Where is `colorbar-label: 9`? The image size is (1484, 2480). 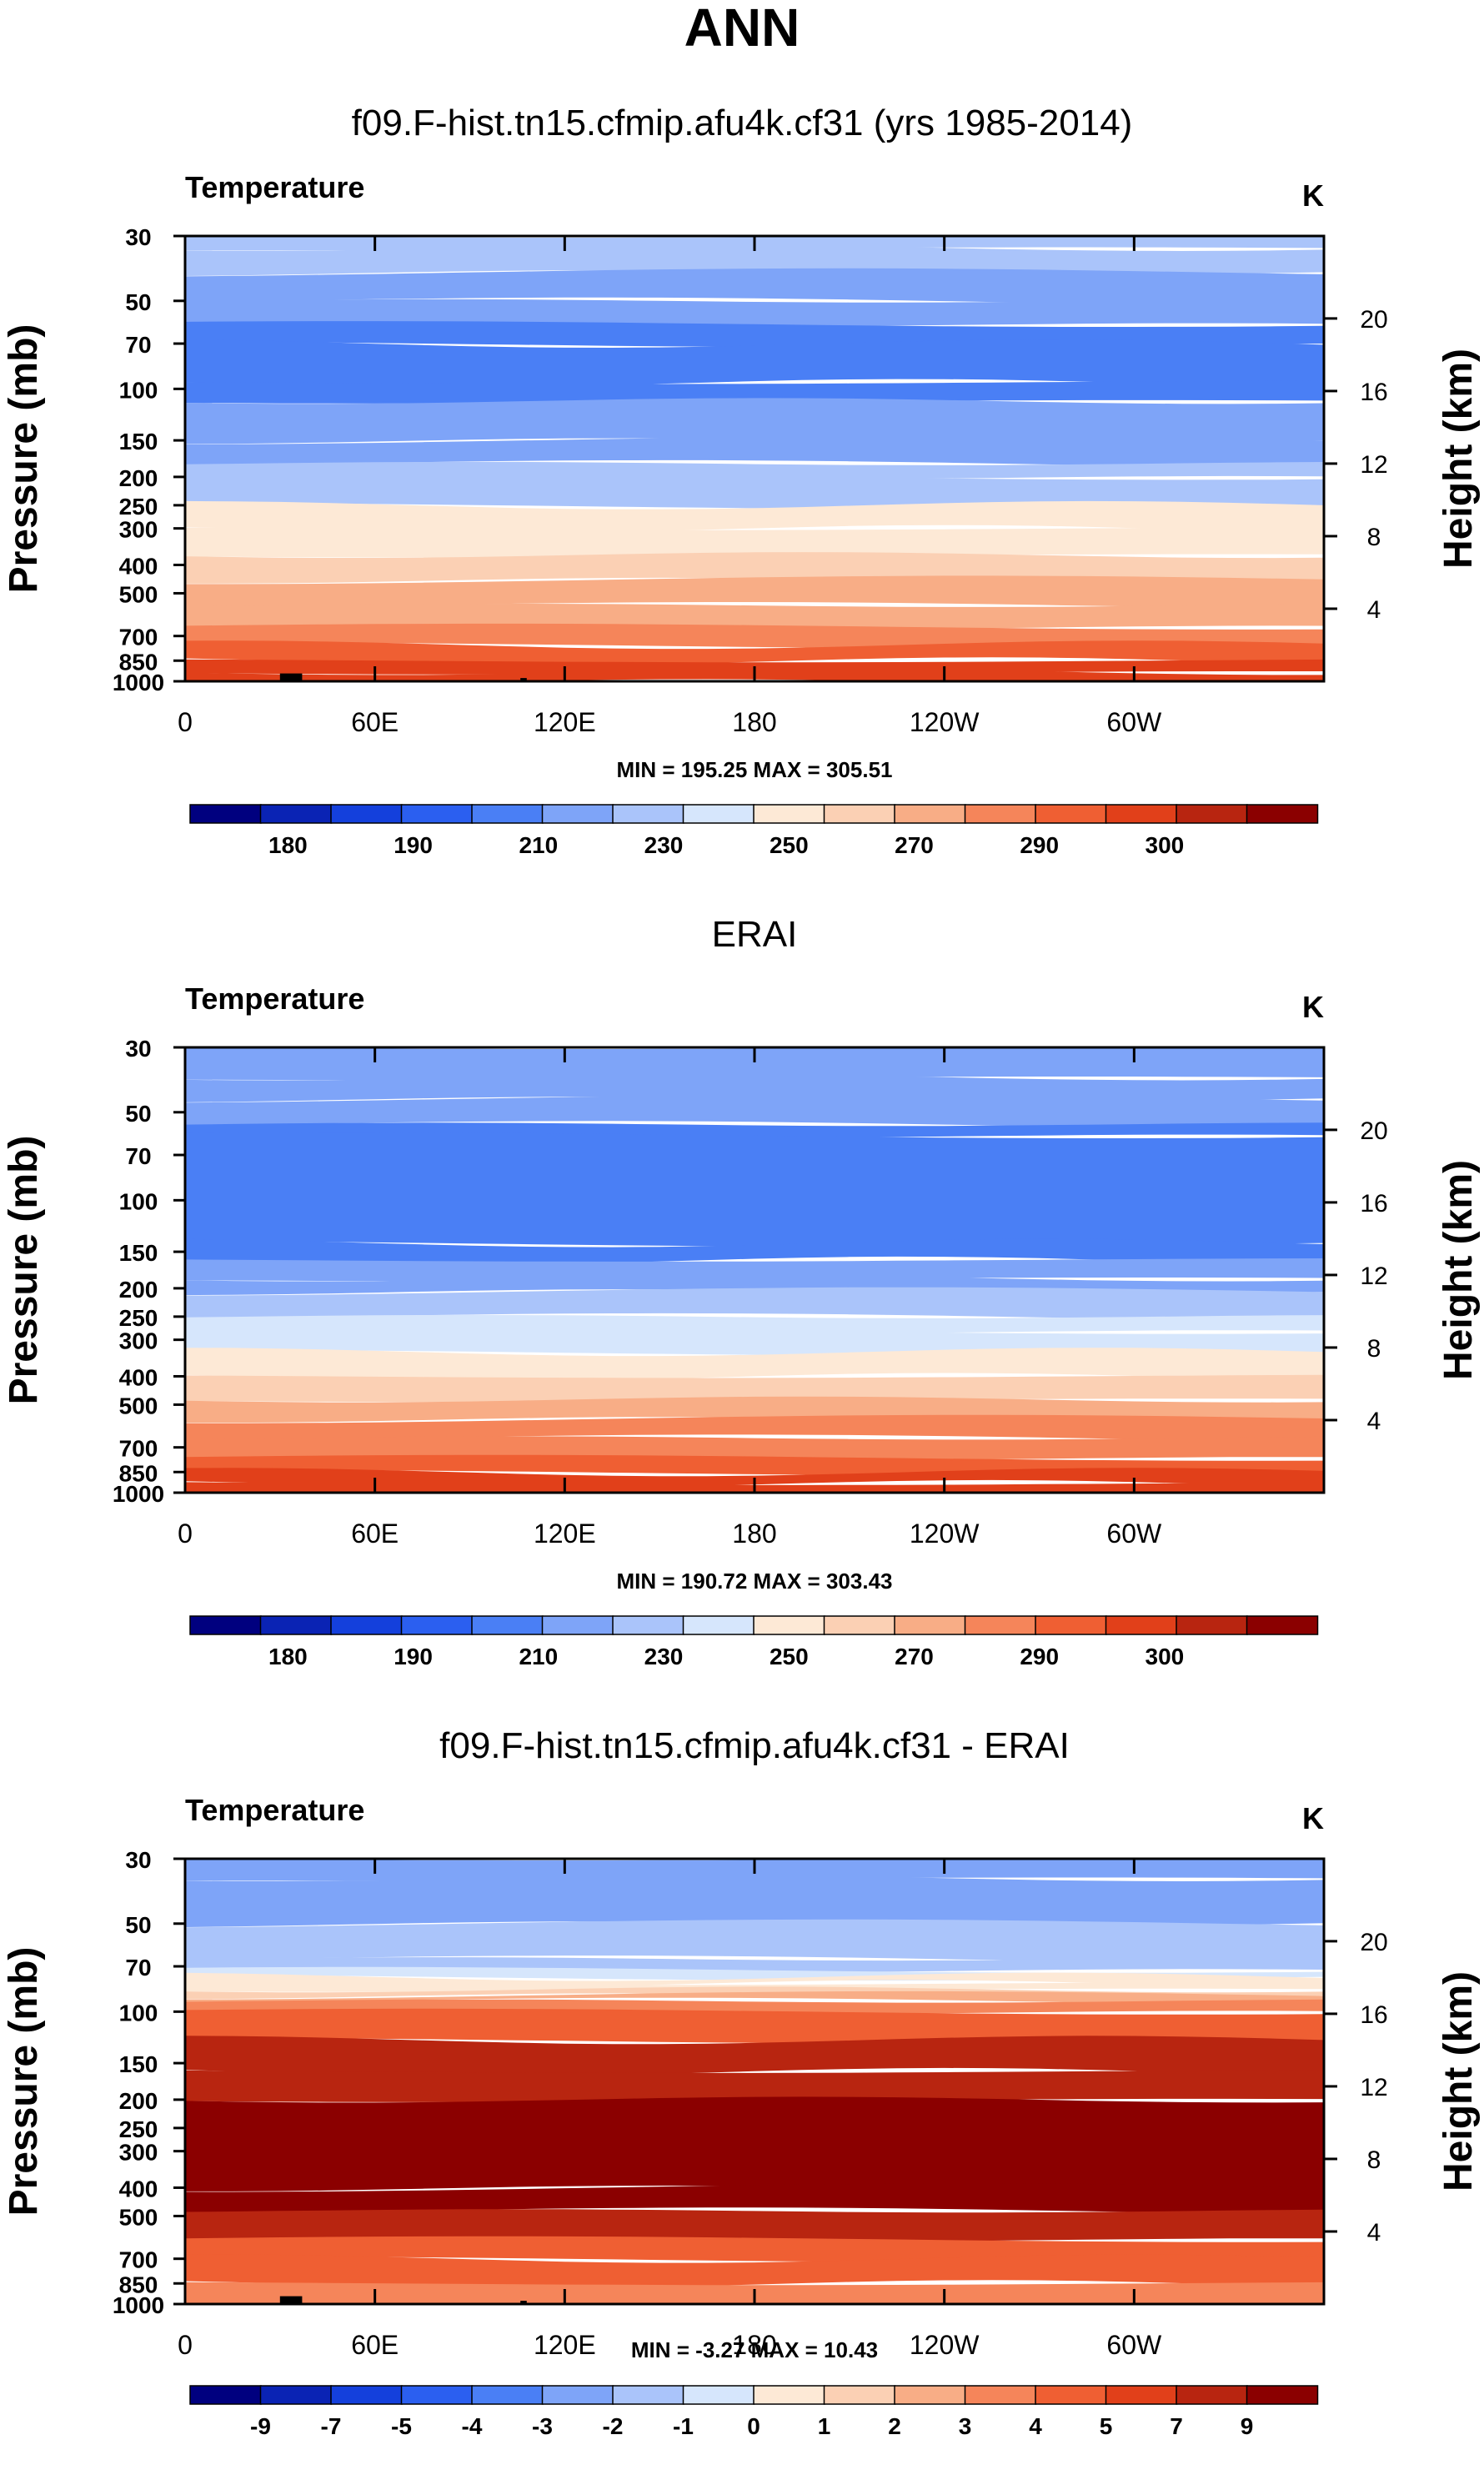 colorbar-label: 9 is located at coordinates (1247, 2426).